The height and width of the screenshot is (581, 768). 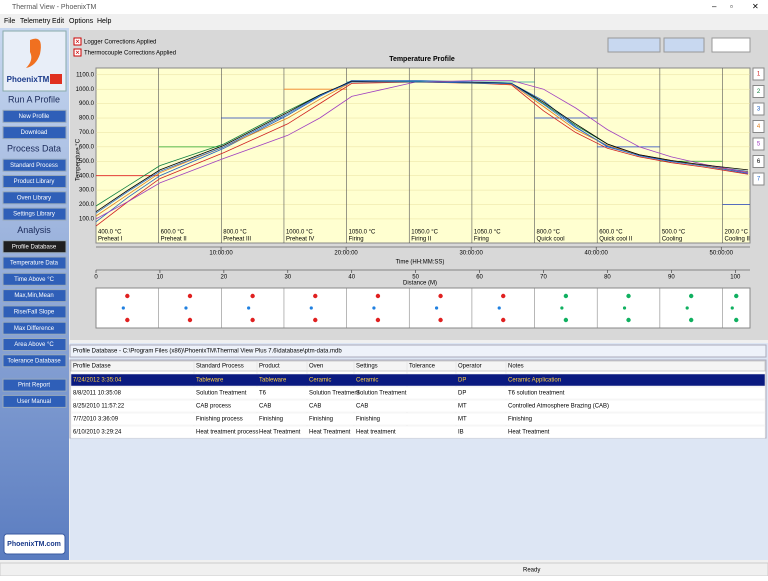 I want to click on info-box, so click(x=634, y=45).